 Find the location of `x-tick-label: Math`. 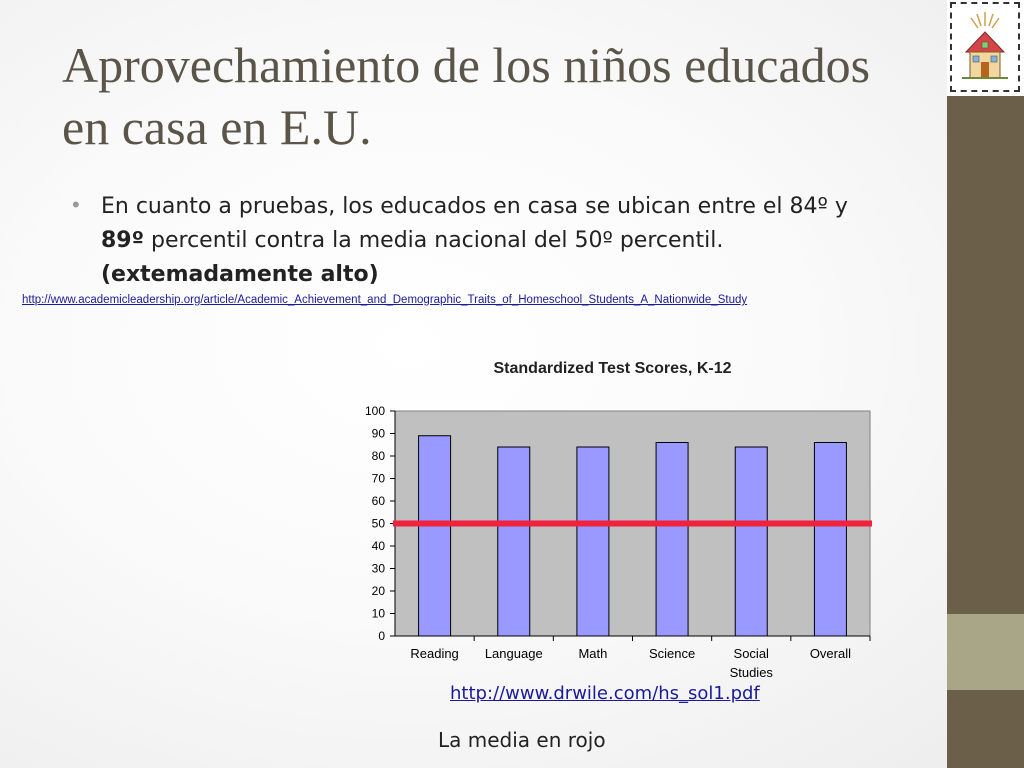

x-tick-label: Math is located at coordinates (592, 653).